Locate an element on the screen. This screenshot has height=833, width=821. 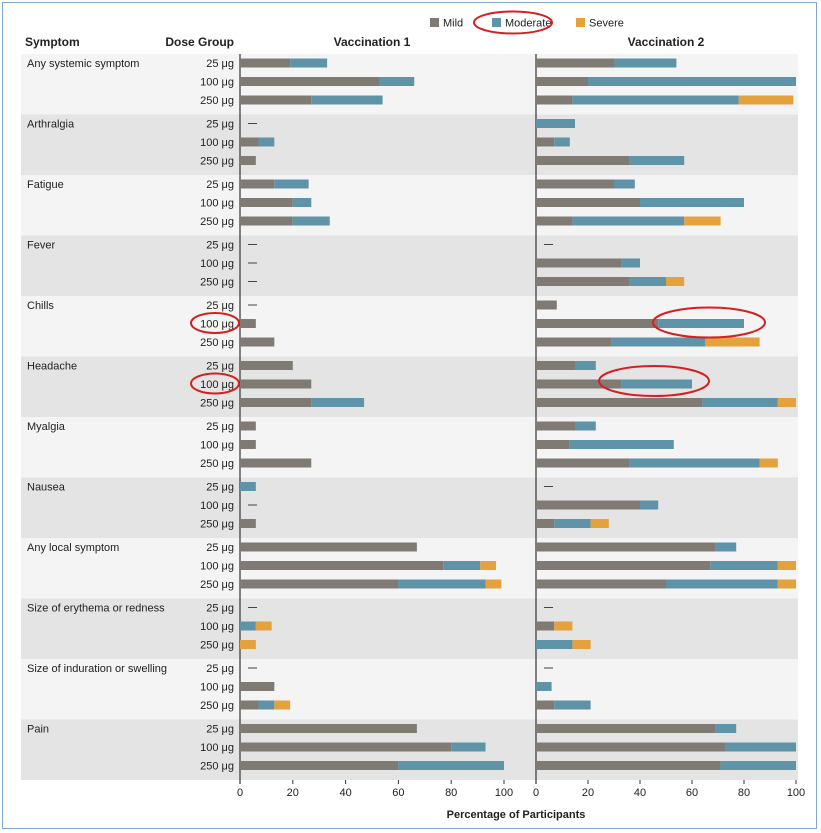
dose-label-myalgia-250-ug: 250 μg is located at coordinates (217, 464).